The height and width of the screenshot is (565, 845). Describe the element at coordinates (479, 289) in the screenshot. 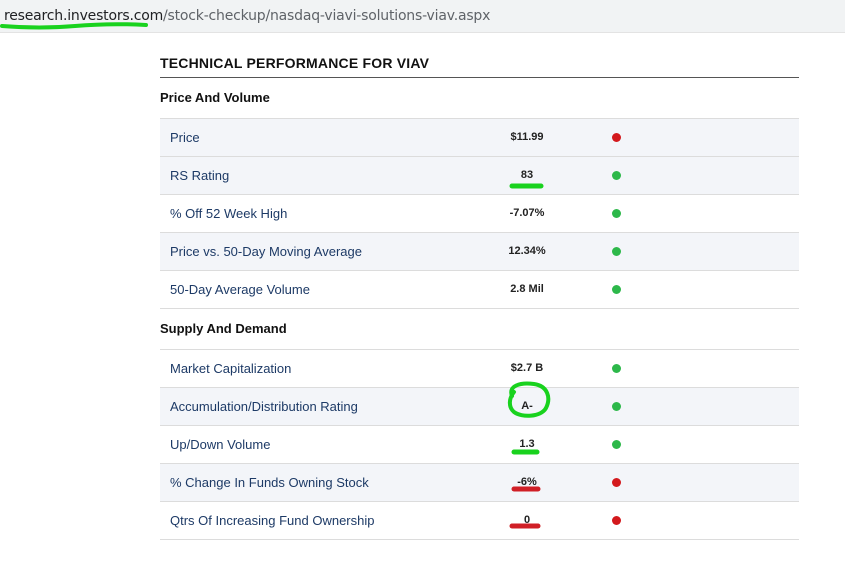

I see `metric-row: 50-Day Average Volume 2.8 Mil` at that location.